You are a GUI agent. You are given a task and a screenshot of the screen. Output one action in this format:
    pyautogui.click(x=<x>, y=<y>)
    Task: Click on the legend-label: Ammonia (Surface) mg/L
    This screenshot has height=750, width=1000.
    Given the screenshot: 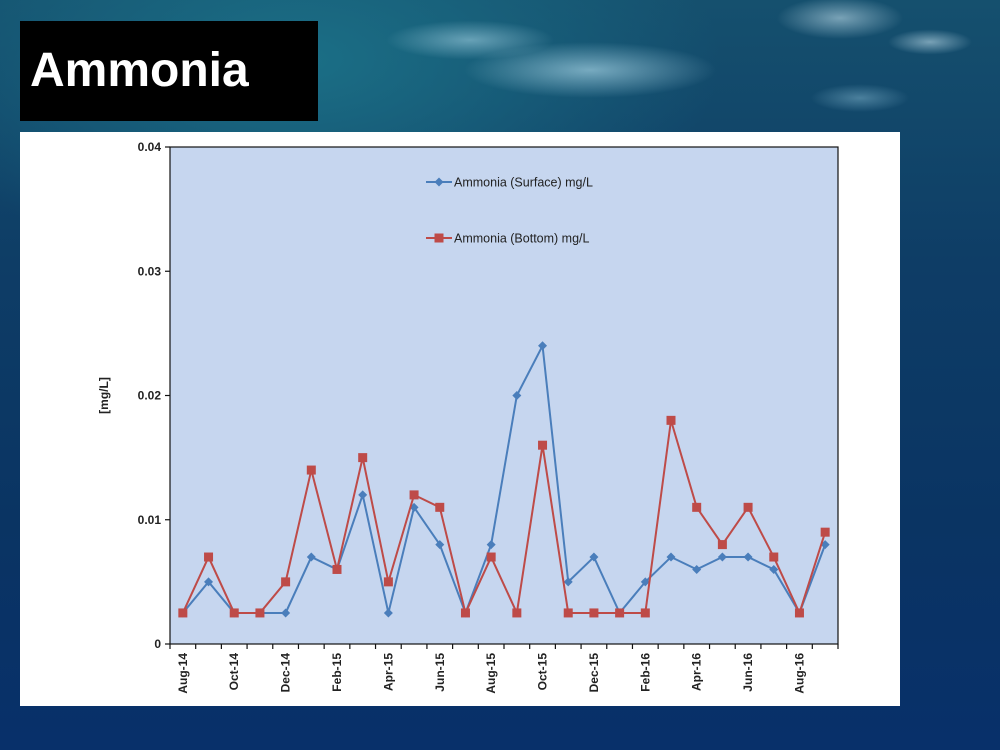 What is the action you would take?
    pyautogui.click(x=523, y=183)
    